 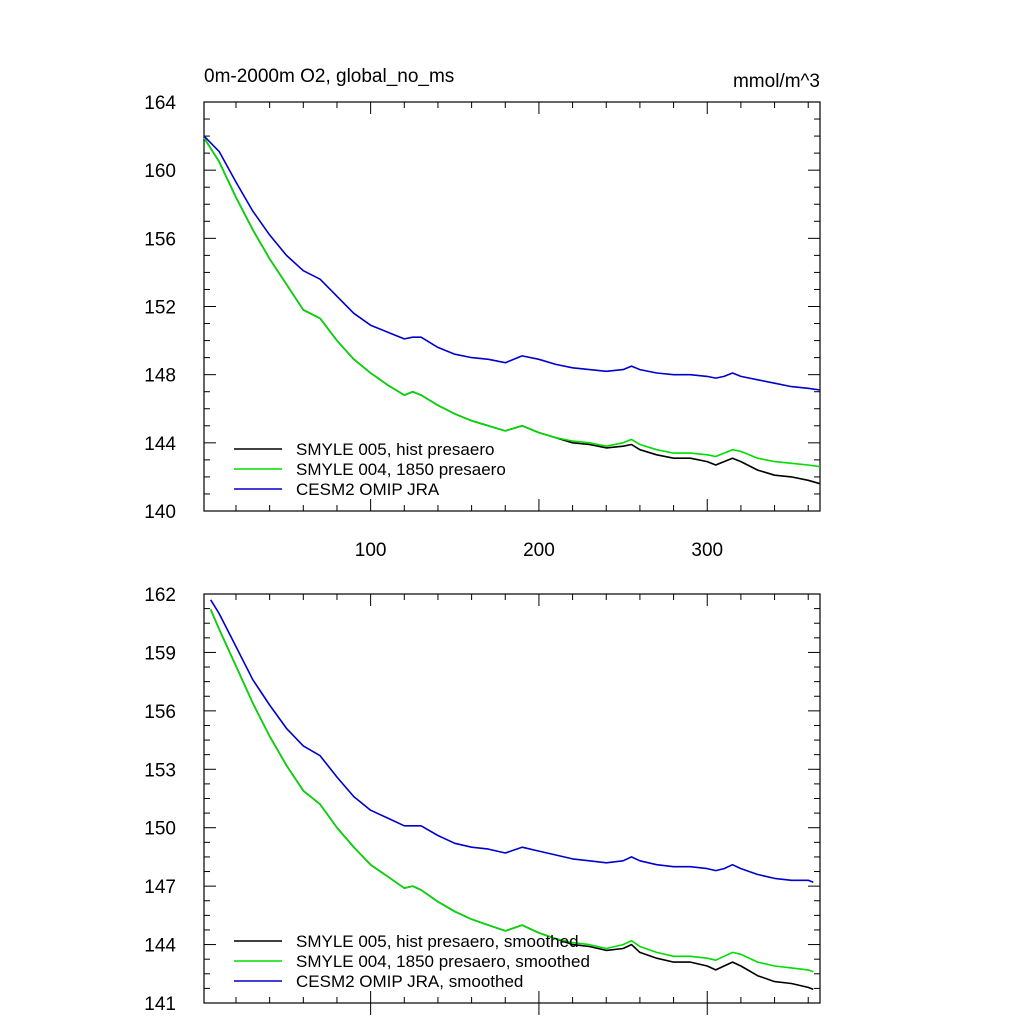 I want to click on units-label: mmol/m^3, so click(x=776, y=81).